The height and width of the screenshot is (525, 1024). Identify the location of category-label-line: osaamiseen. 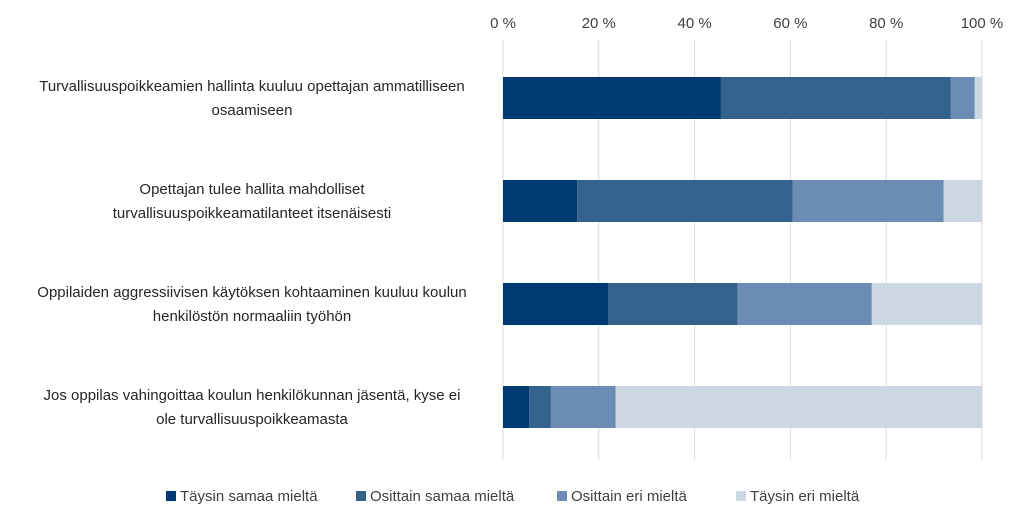
(252, 110).